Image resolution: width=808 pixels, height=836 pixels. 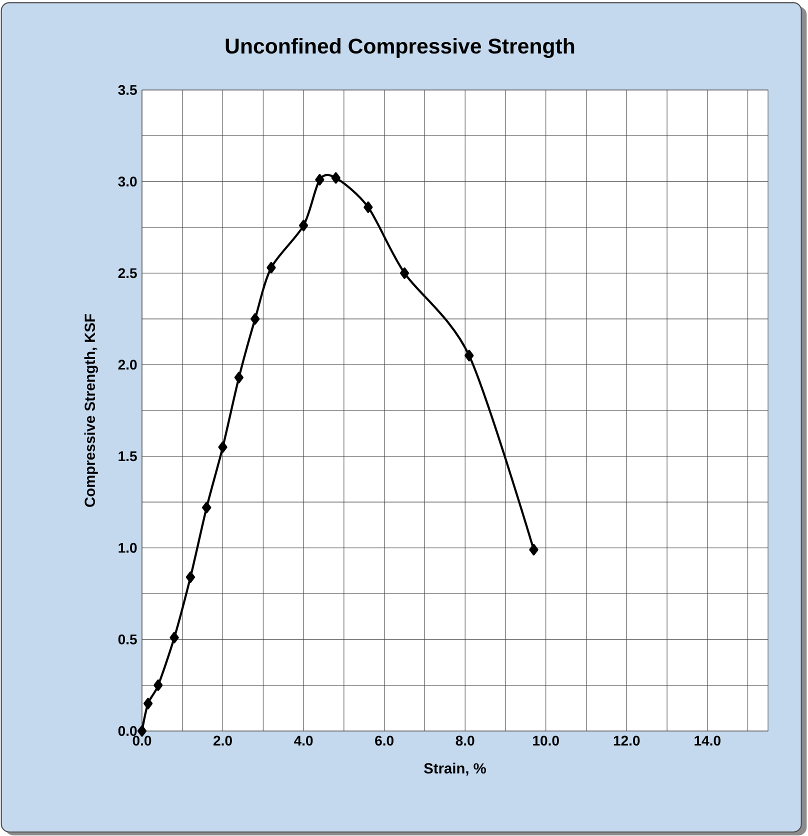 I want to click on x-axis-title: Strain, %, so click(x=455, y=769).